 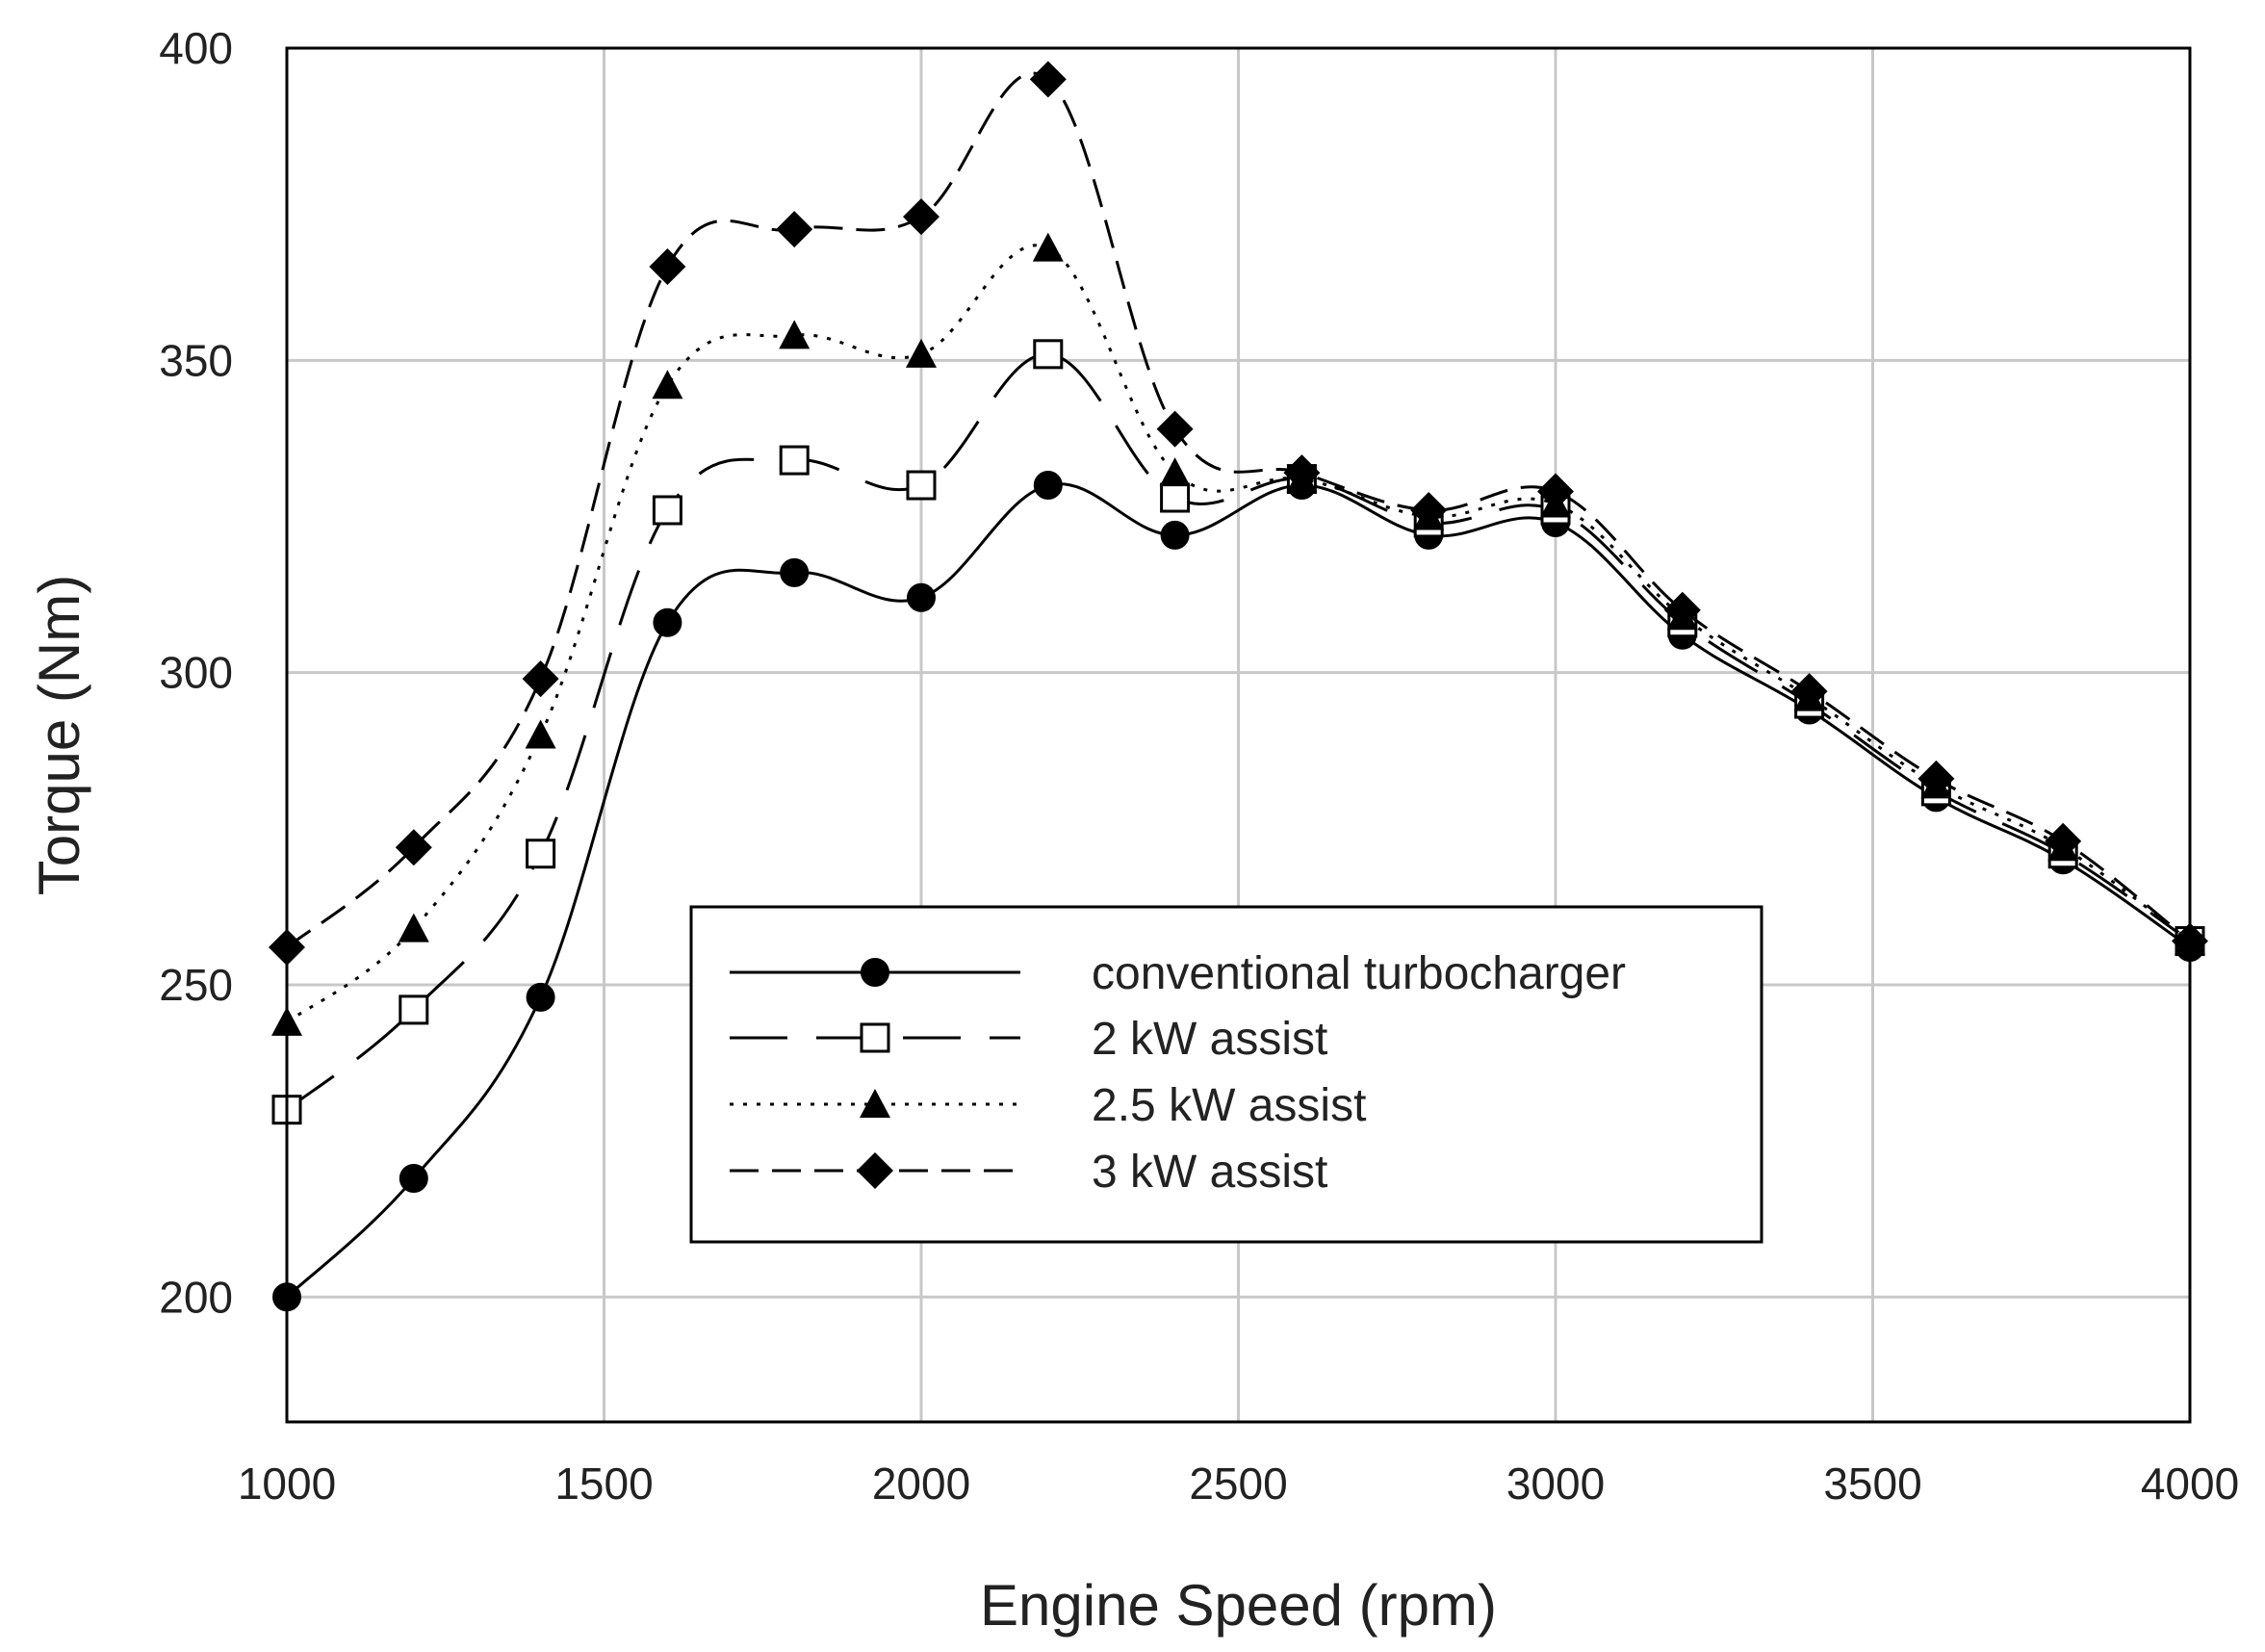 I want to click on y-tick-label: 350, so click(x=196, y=360).